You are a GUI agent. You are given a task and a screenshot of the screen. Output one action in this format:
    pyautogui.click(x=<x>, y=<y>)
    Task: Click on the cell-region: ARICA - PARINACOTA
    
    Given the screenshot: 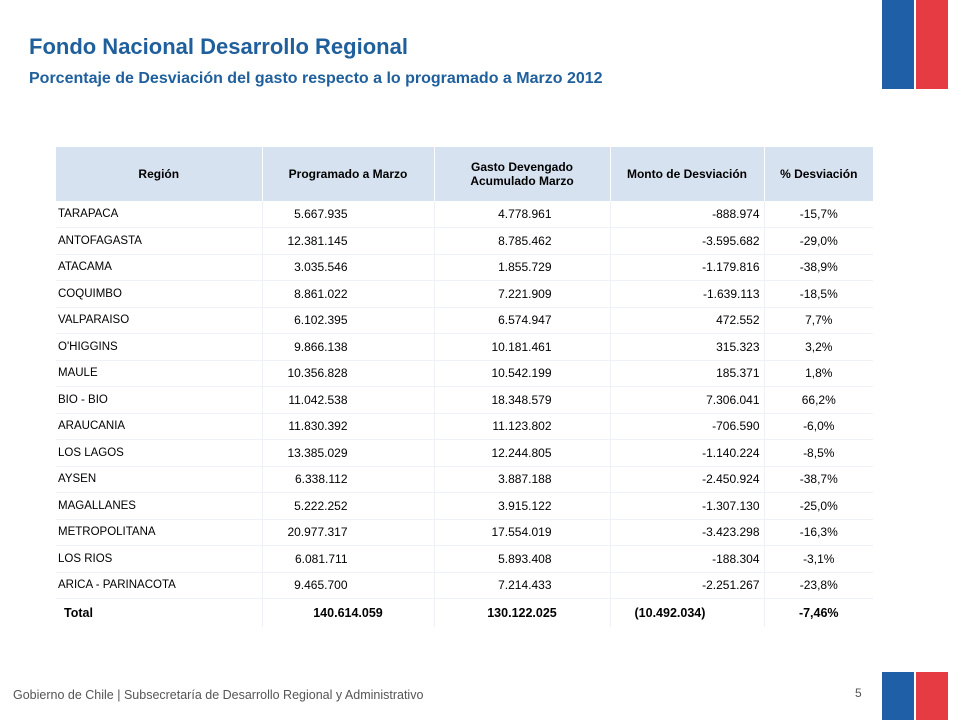 What is the action you would take?
    pyautogui.click(x=159, y=585)
    